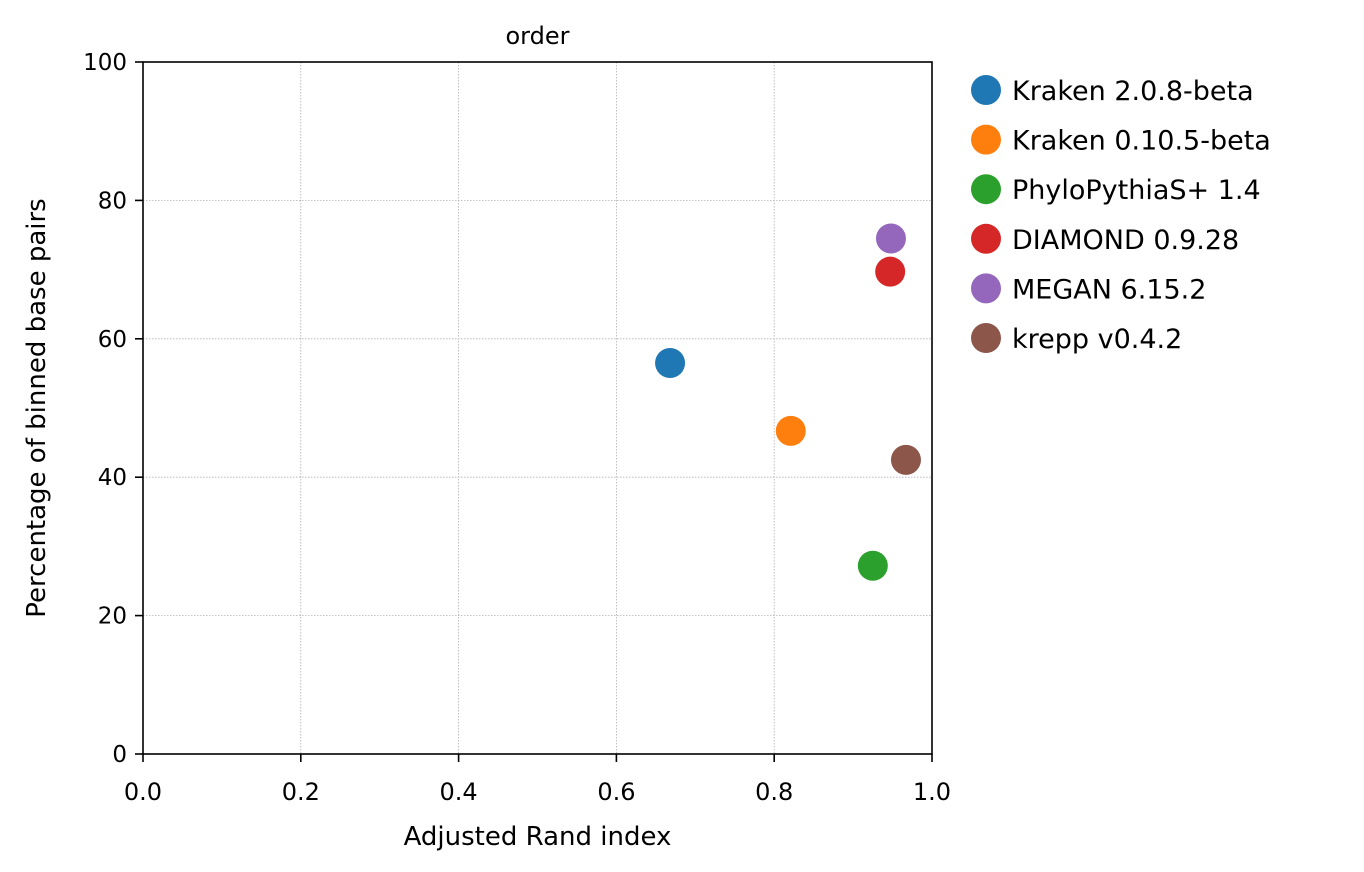 The width and height of the screenshot is (1364, 872). I want to click on x-tick-label: 0.8, so click(774, 792).